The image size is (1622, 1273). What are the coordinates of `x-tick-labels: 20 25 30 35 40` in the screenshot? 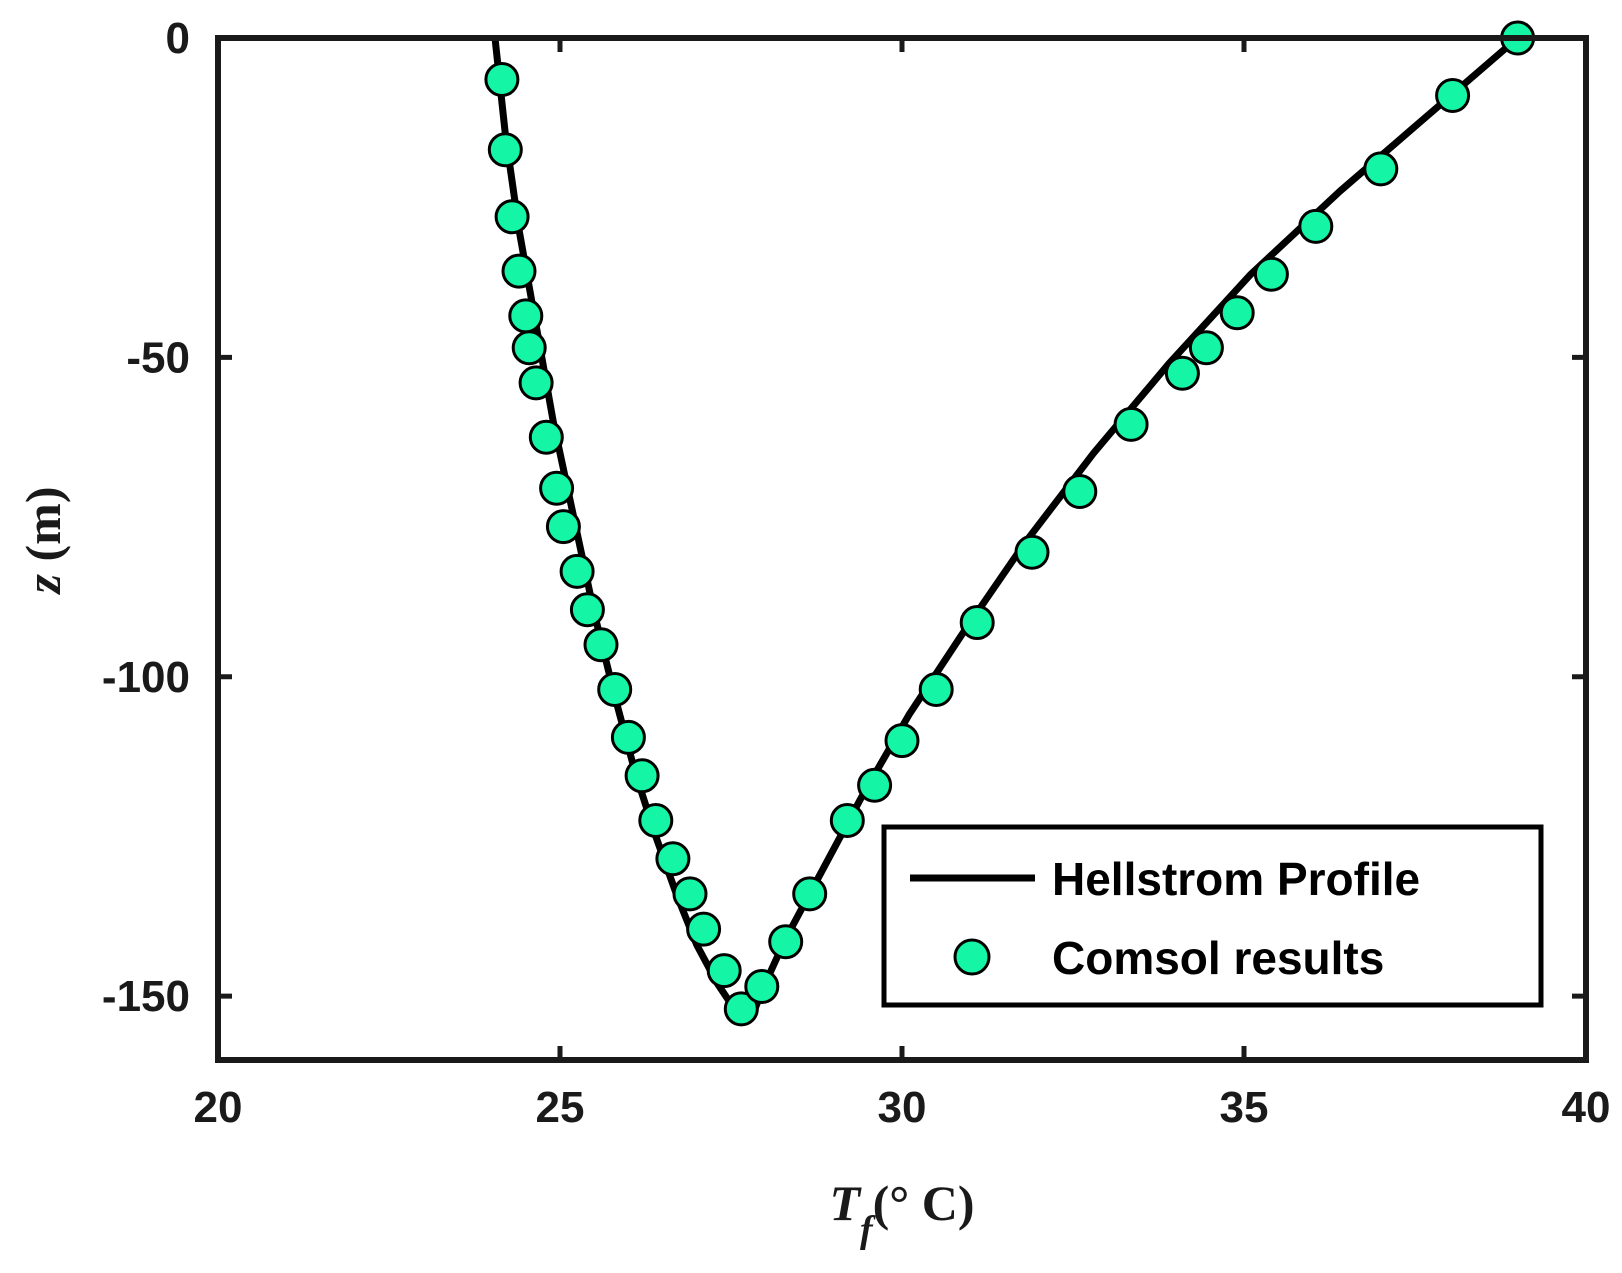 It's located at (902, 1107).